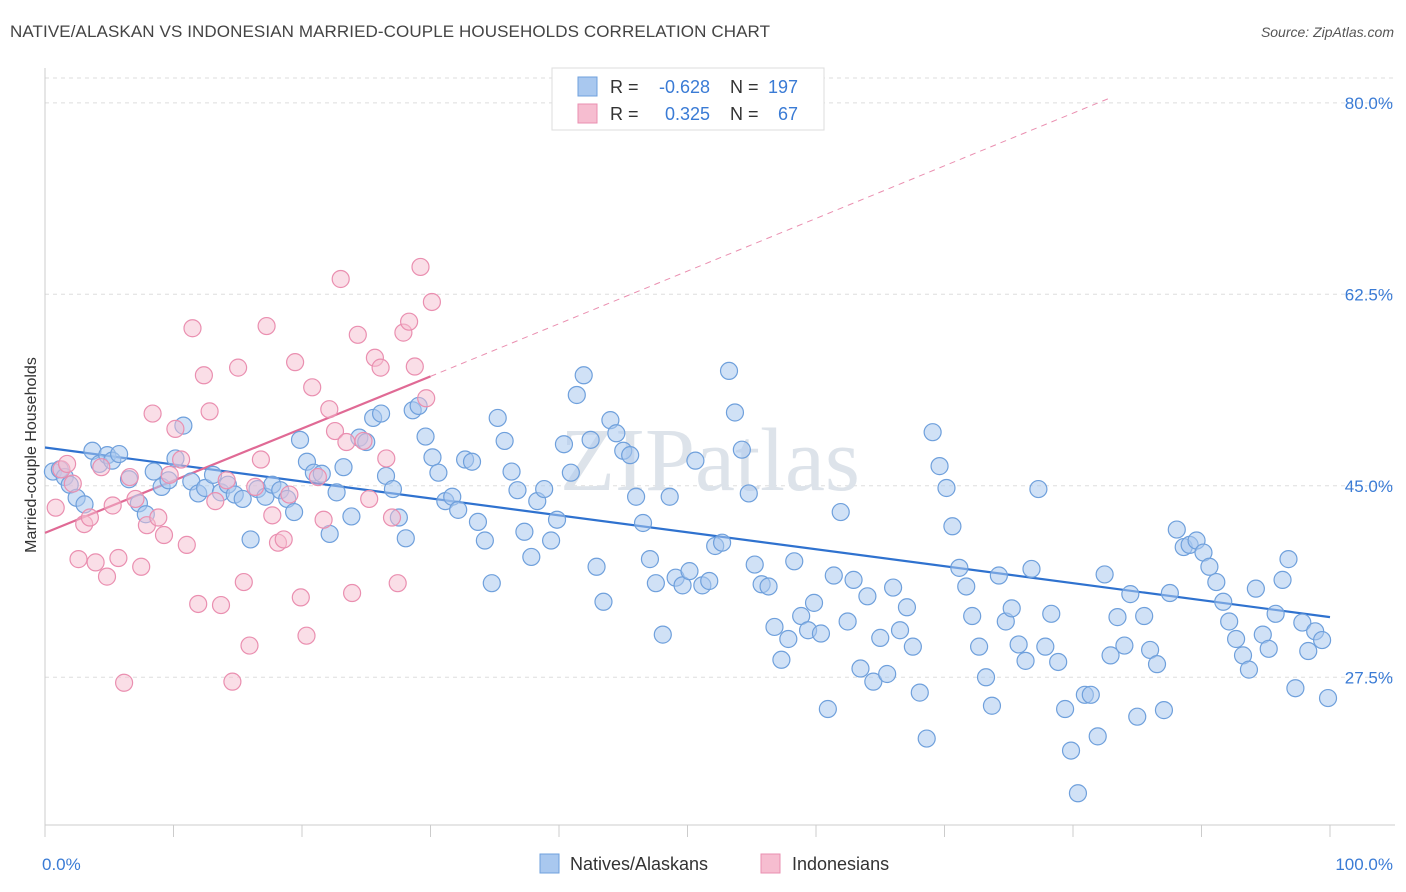 The height and width of the screenshot is (892, 1406). What do you see at coordinates (549, 863) in the screenshot?
I see `bottom-legend-swatch-blue` at bounding box center [549, 863].